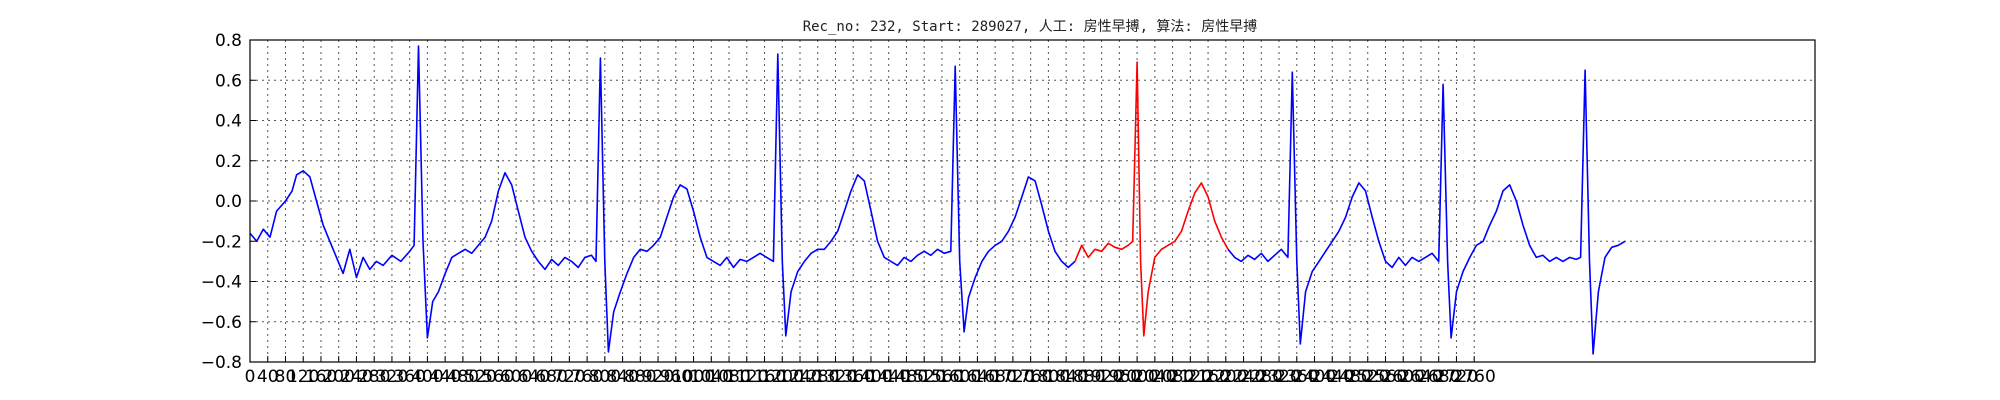  What do you see at coordinates (959, 377) in the screenshot?
I see `x-tick-label: 1600` at bounding box center [959, 377].